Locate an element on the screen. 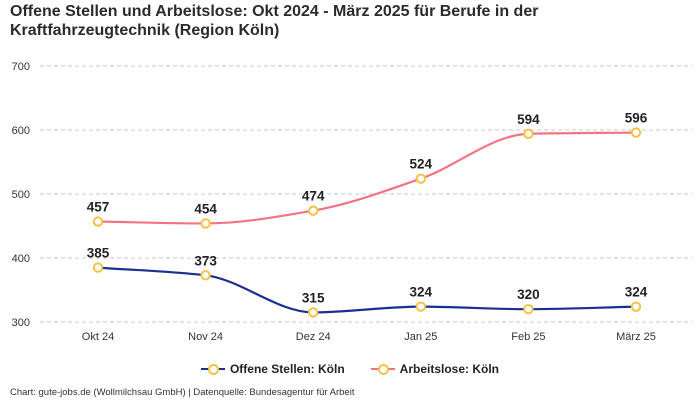  y-tick-label: 600 is located at coordinates (21, 131).